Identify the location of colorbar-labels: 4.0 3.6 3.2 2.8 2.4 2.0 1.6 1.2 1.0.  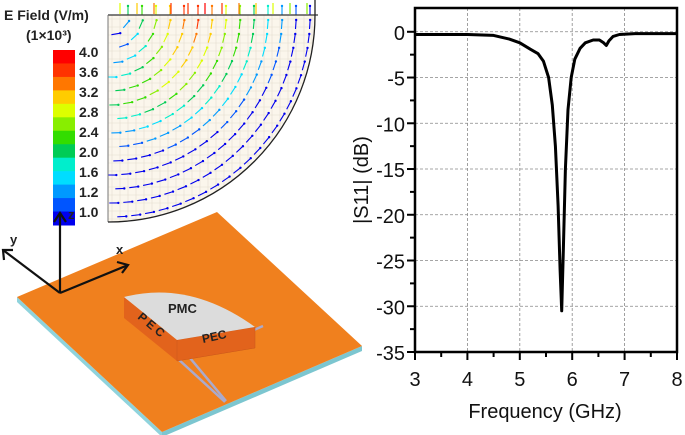
(89, 132).